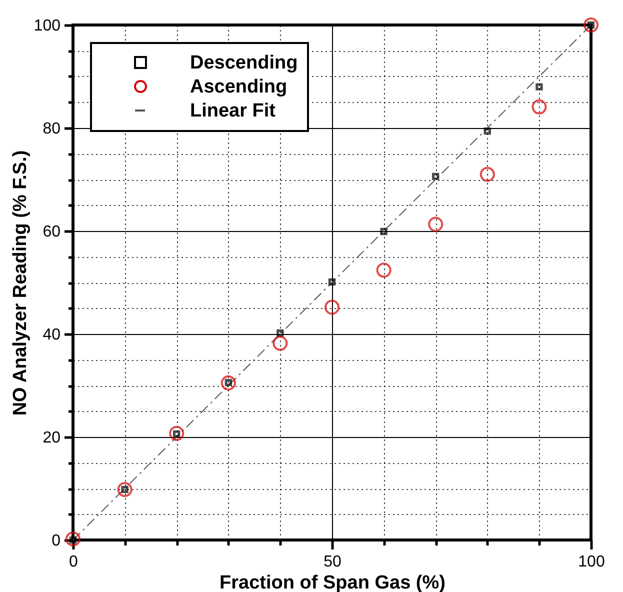 This screenshot has height=592, width=623. I want to click on y-tick-label: 100, so click(47, 26).